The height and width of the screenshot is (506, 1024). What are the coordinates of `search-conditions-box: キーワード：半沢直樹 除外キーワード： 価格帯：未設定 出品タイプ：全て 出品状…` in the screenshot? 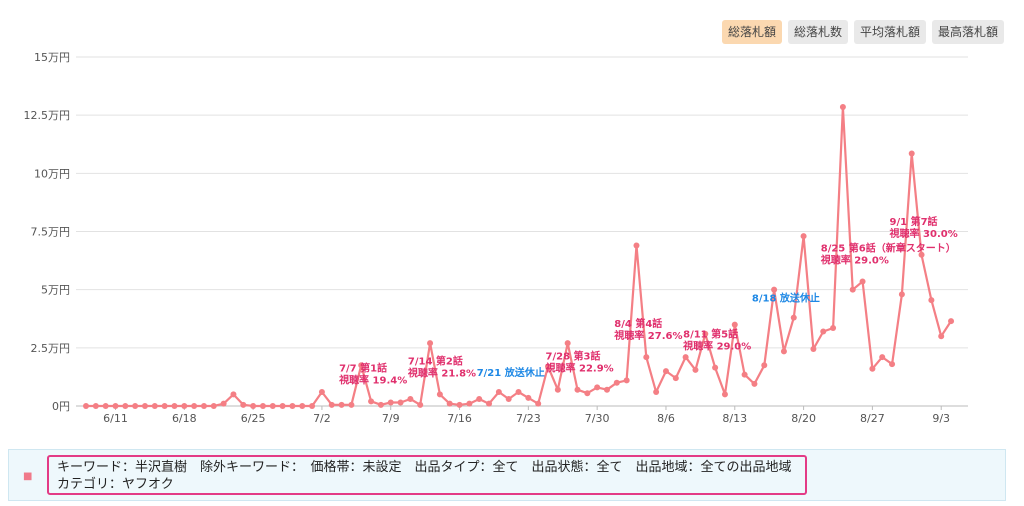 It's located at (427, 475).